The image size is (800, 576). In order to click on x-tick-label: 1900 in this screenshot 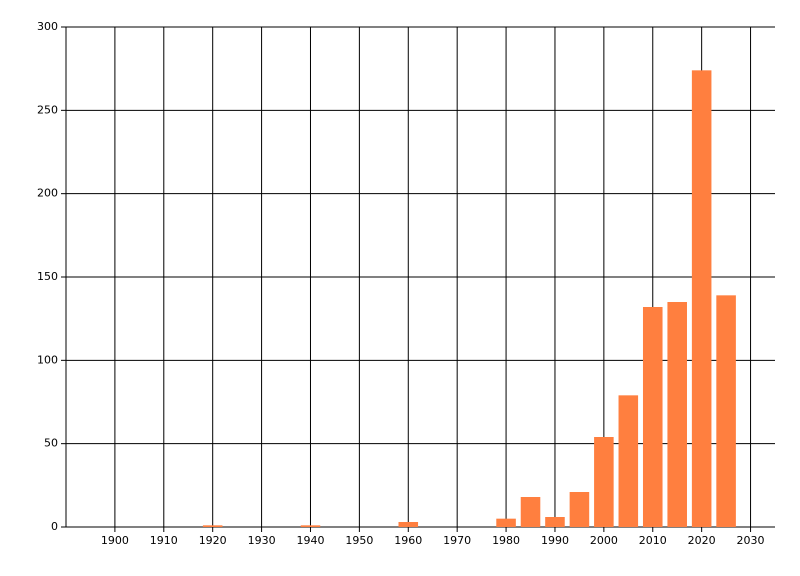, I will do `click(115, 540)`.